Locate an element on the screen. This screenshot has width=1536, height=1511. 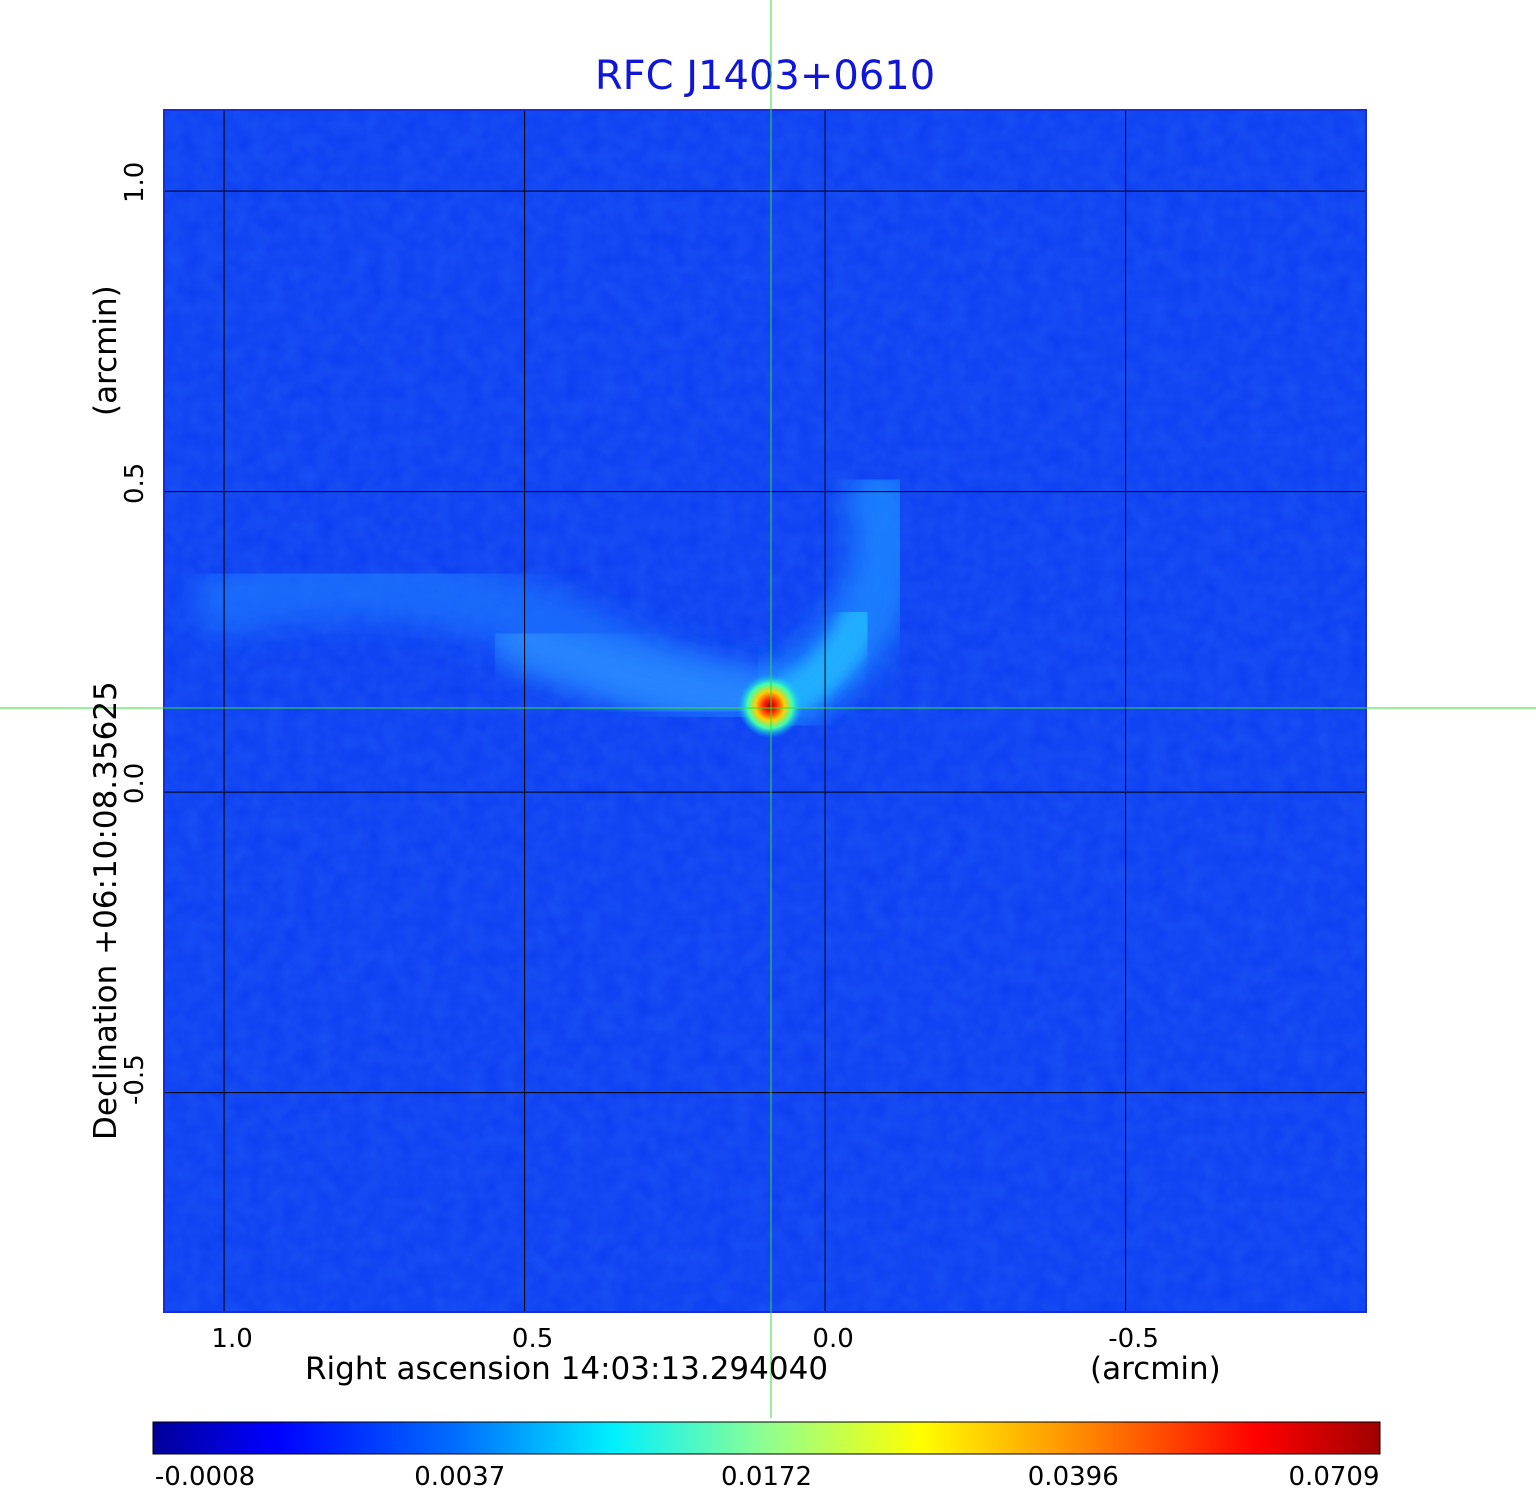
plot-title: RFC J1403+0610 is located at coordinates (765, 76).